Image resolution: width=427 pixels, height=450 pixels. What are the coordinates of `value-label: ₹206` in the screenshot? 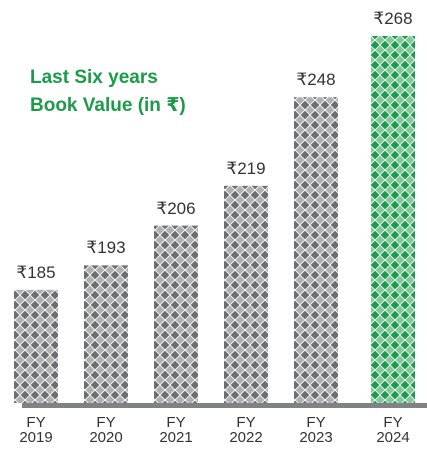 It's located at (176, 208).